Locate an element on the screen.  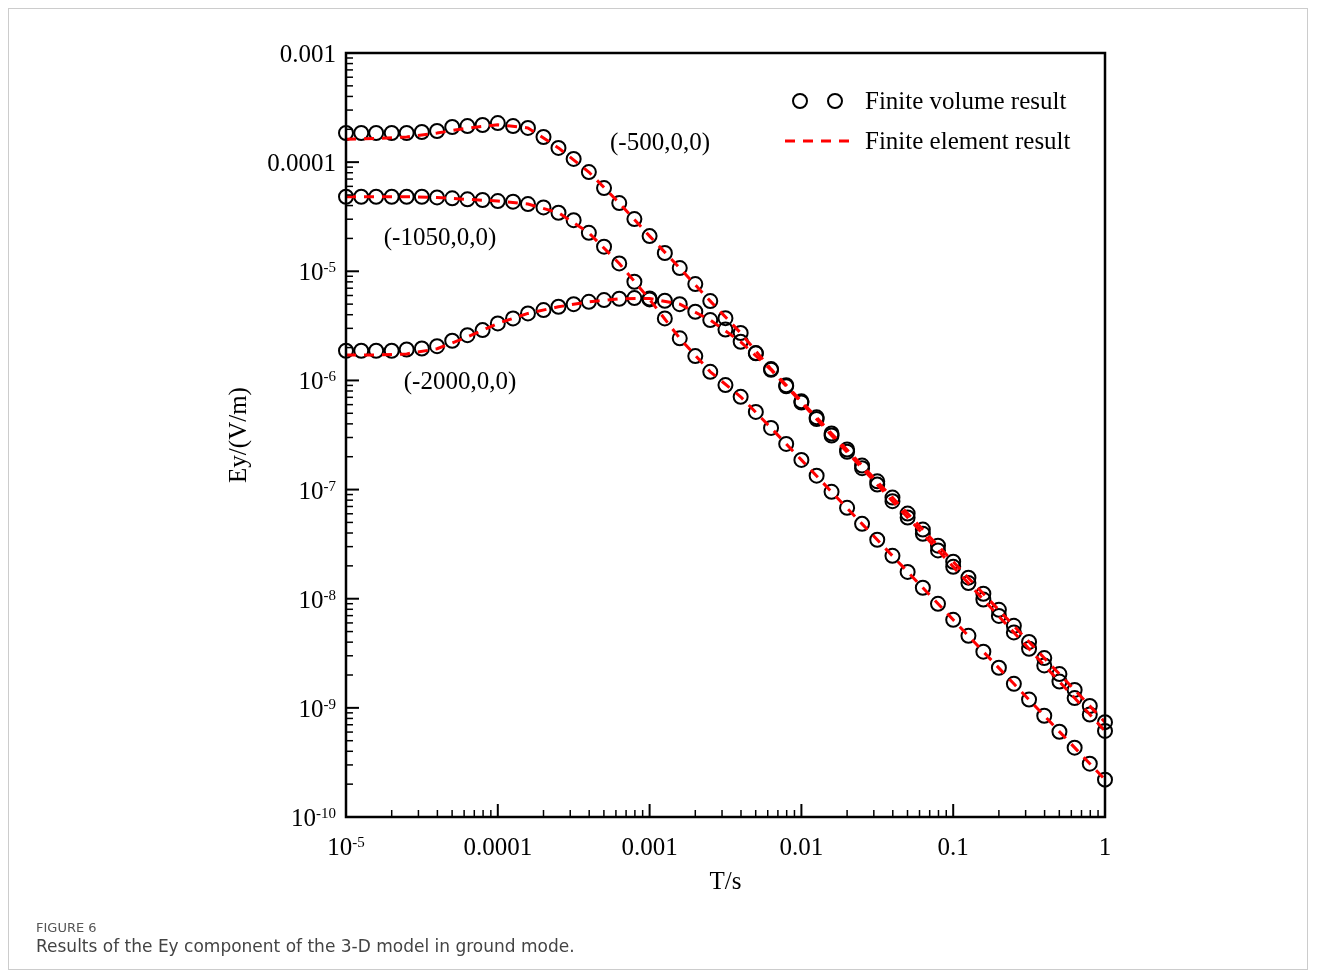
legend-label: Finite element result is located at coordinates (968, 140).